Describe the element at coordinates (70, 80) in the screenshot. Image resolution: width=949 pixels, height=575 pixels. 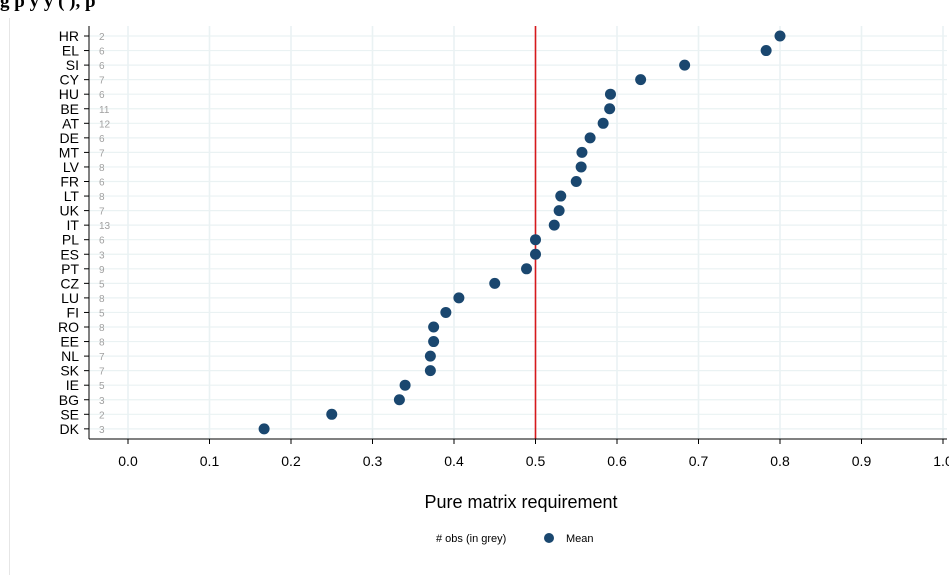
I see `y-label-cy: CY` at that location.